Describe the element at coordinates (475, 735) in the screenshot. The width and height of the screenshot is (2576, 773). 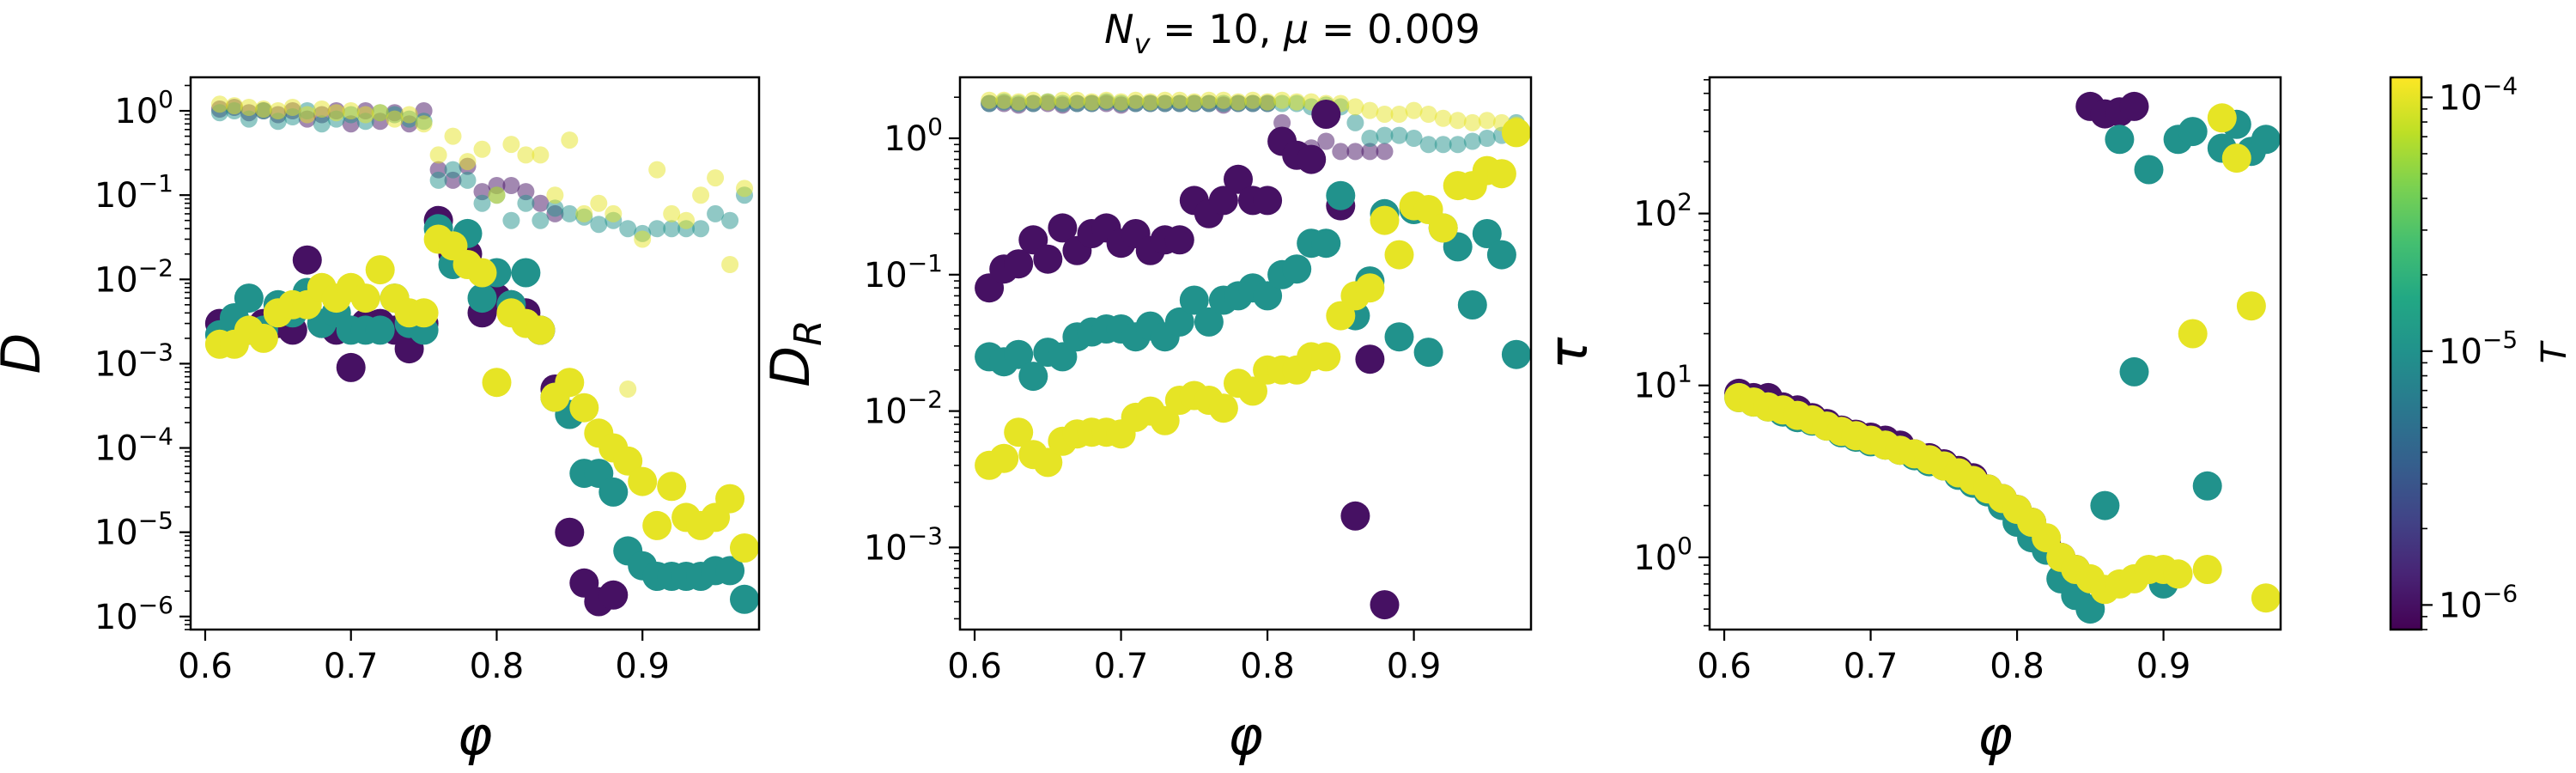
I see `x-axis-label: φ` at that location.